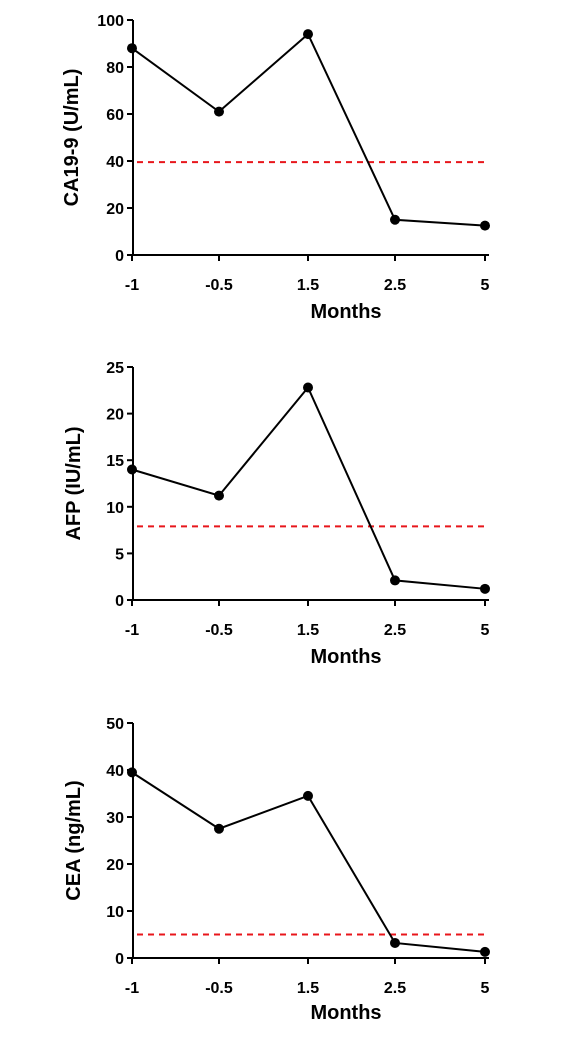 The width and height of the screenshot is (563, 1046). Describe the element at coordinates (115, 115) in the screenshot. I see `y-tick-label: 60` at that location.